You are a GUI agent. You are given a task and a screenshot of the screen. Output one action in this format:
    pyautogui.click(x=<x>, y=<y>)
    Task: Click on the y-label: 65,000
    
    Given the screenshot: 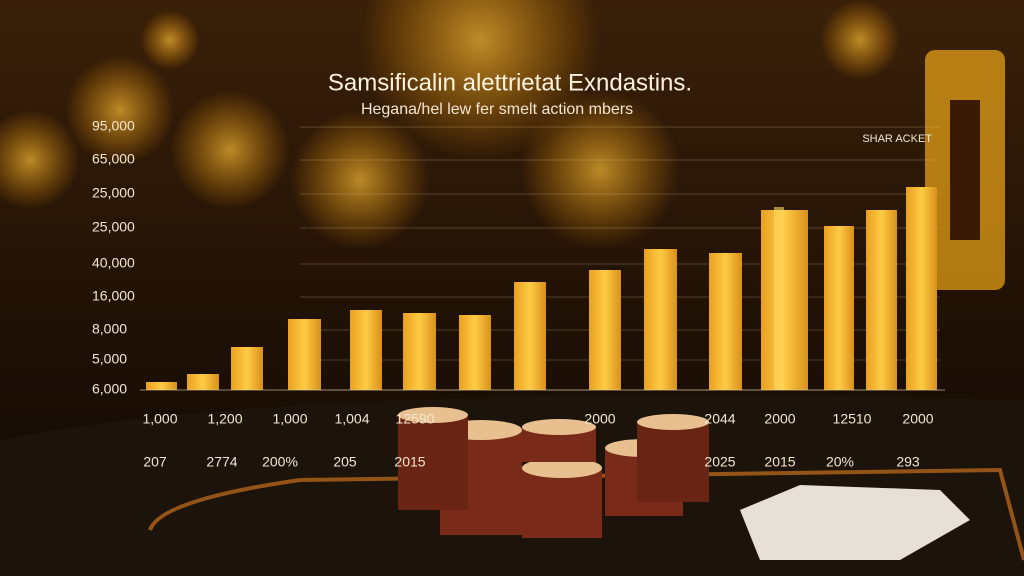 What is the action you would take?
    pyautogui.click(x=113, y=159)
    